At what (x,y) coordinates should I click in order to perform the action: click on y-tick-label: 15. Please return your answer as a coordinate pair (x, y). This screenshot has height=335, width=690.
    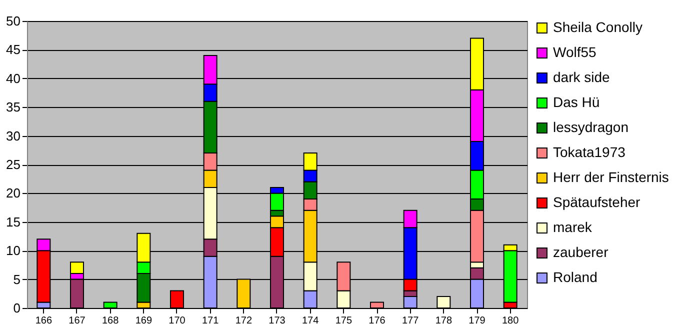
    Looking at the image, I should click on (13, 222).